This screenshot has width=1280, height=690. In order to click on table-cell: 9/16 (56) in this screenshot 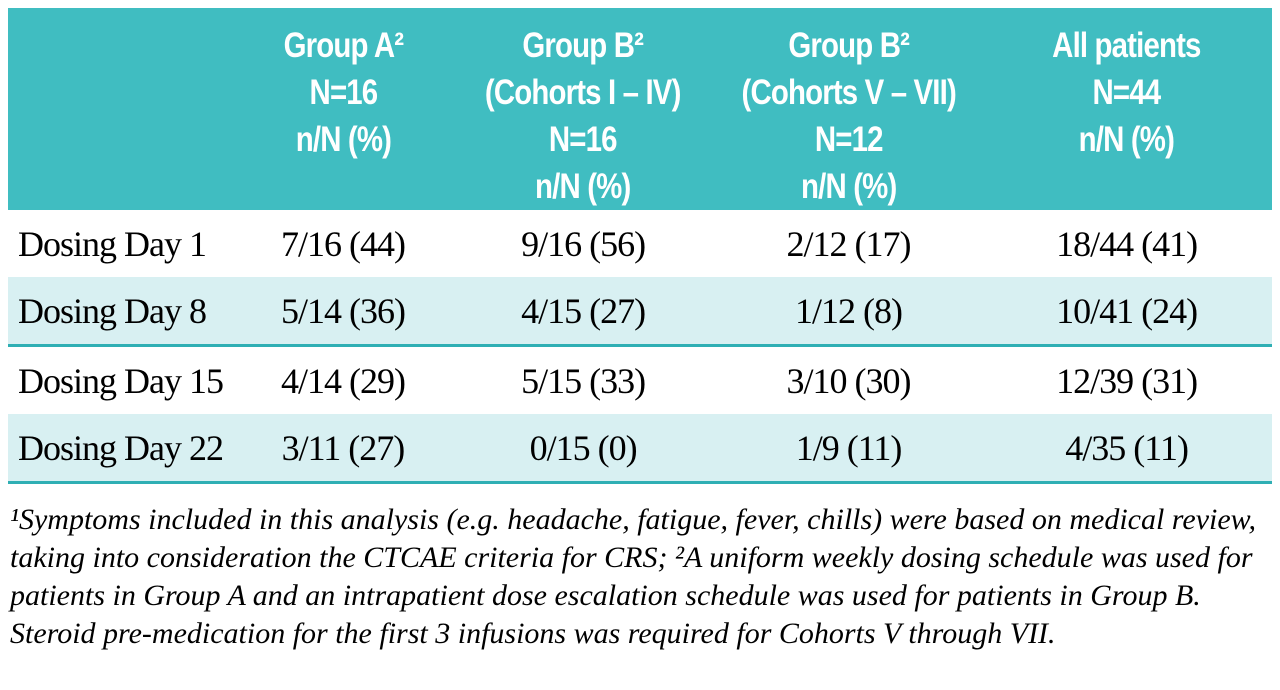, I will do `click(583, 243)`.